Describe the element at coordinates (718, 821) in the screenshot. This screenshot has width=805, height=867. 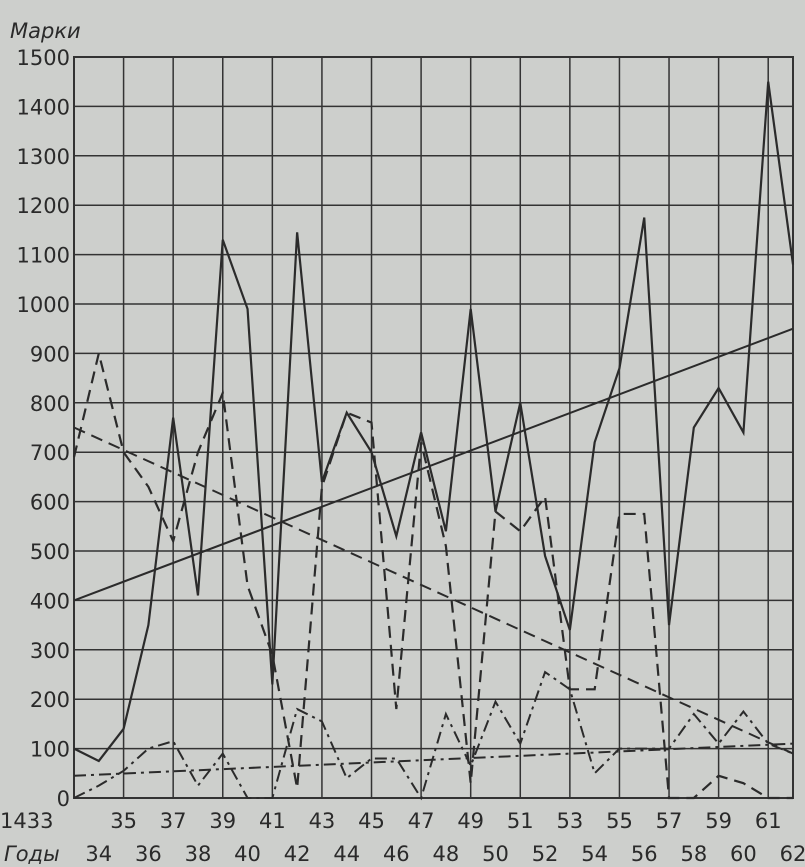
I see `x-tick-label: 59` at that location.